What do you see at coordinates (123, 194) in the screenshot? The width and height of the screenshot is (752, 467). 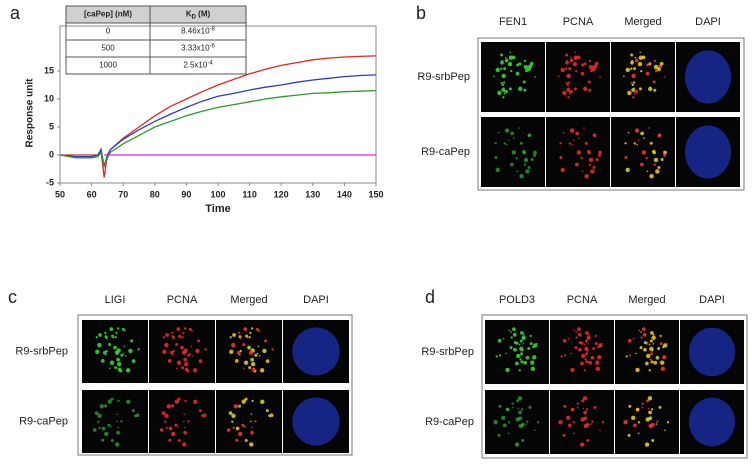 I see `x-tick-label: 70` at bounding box center [123, 194].